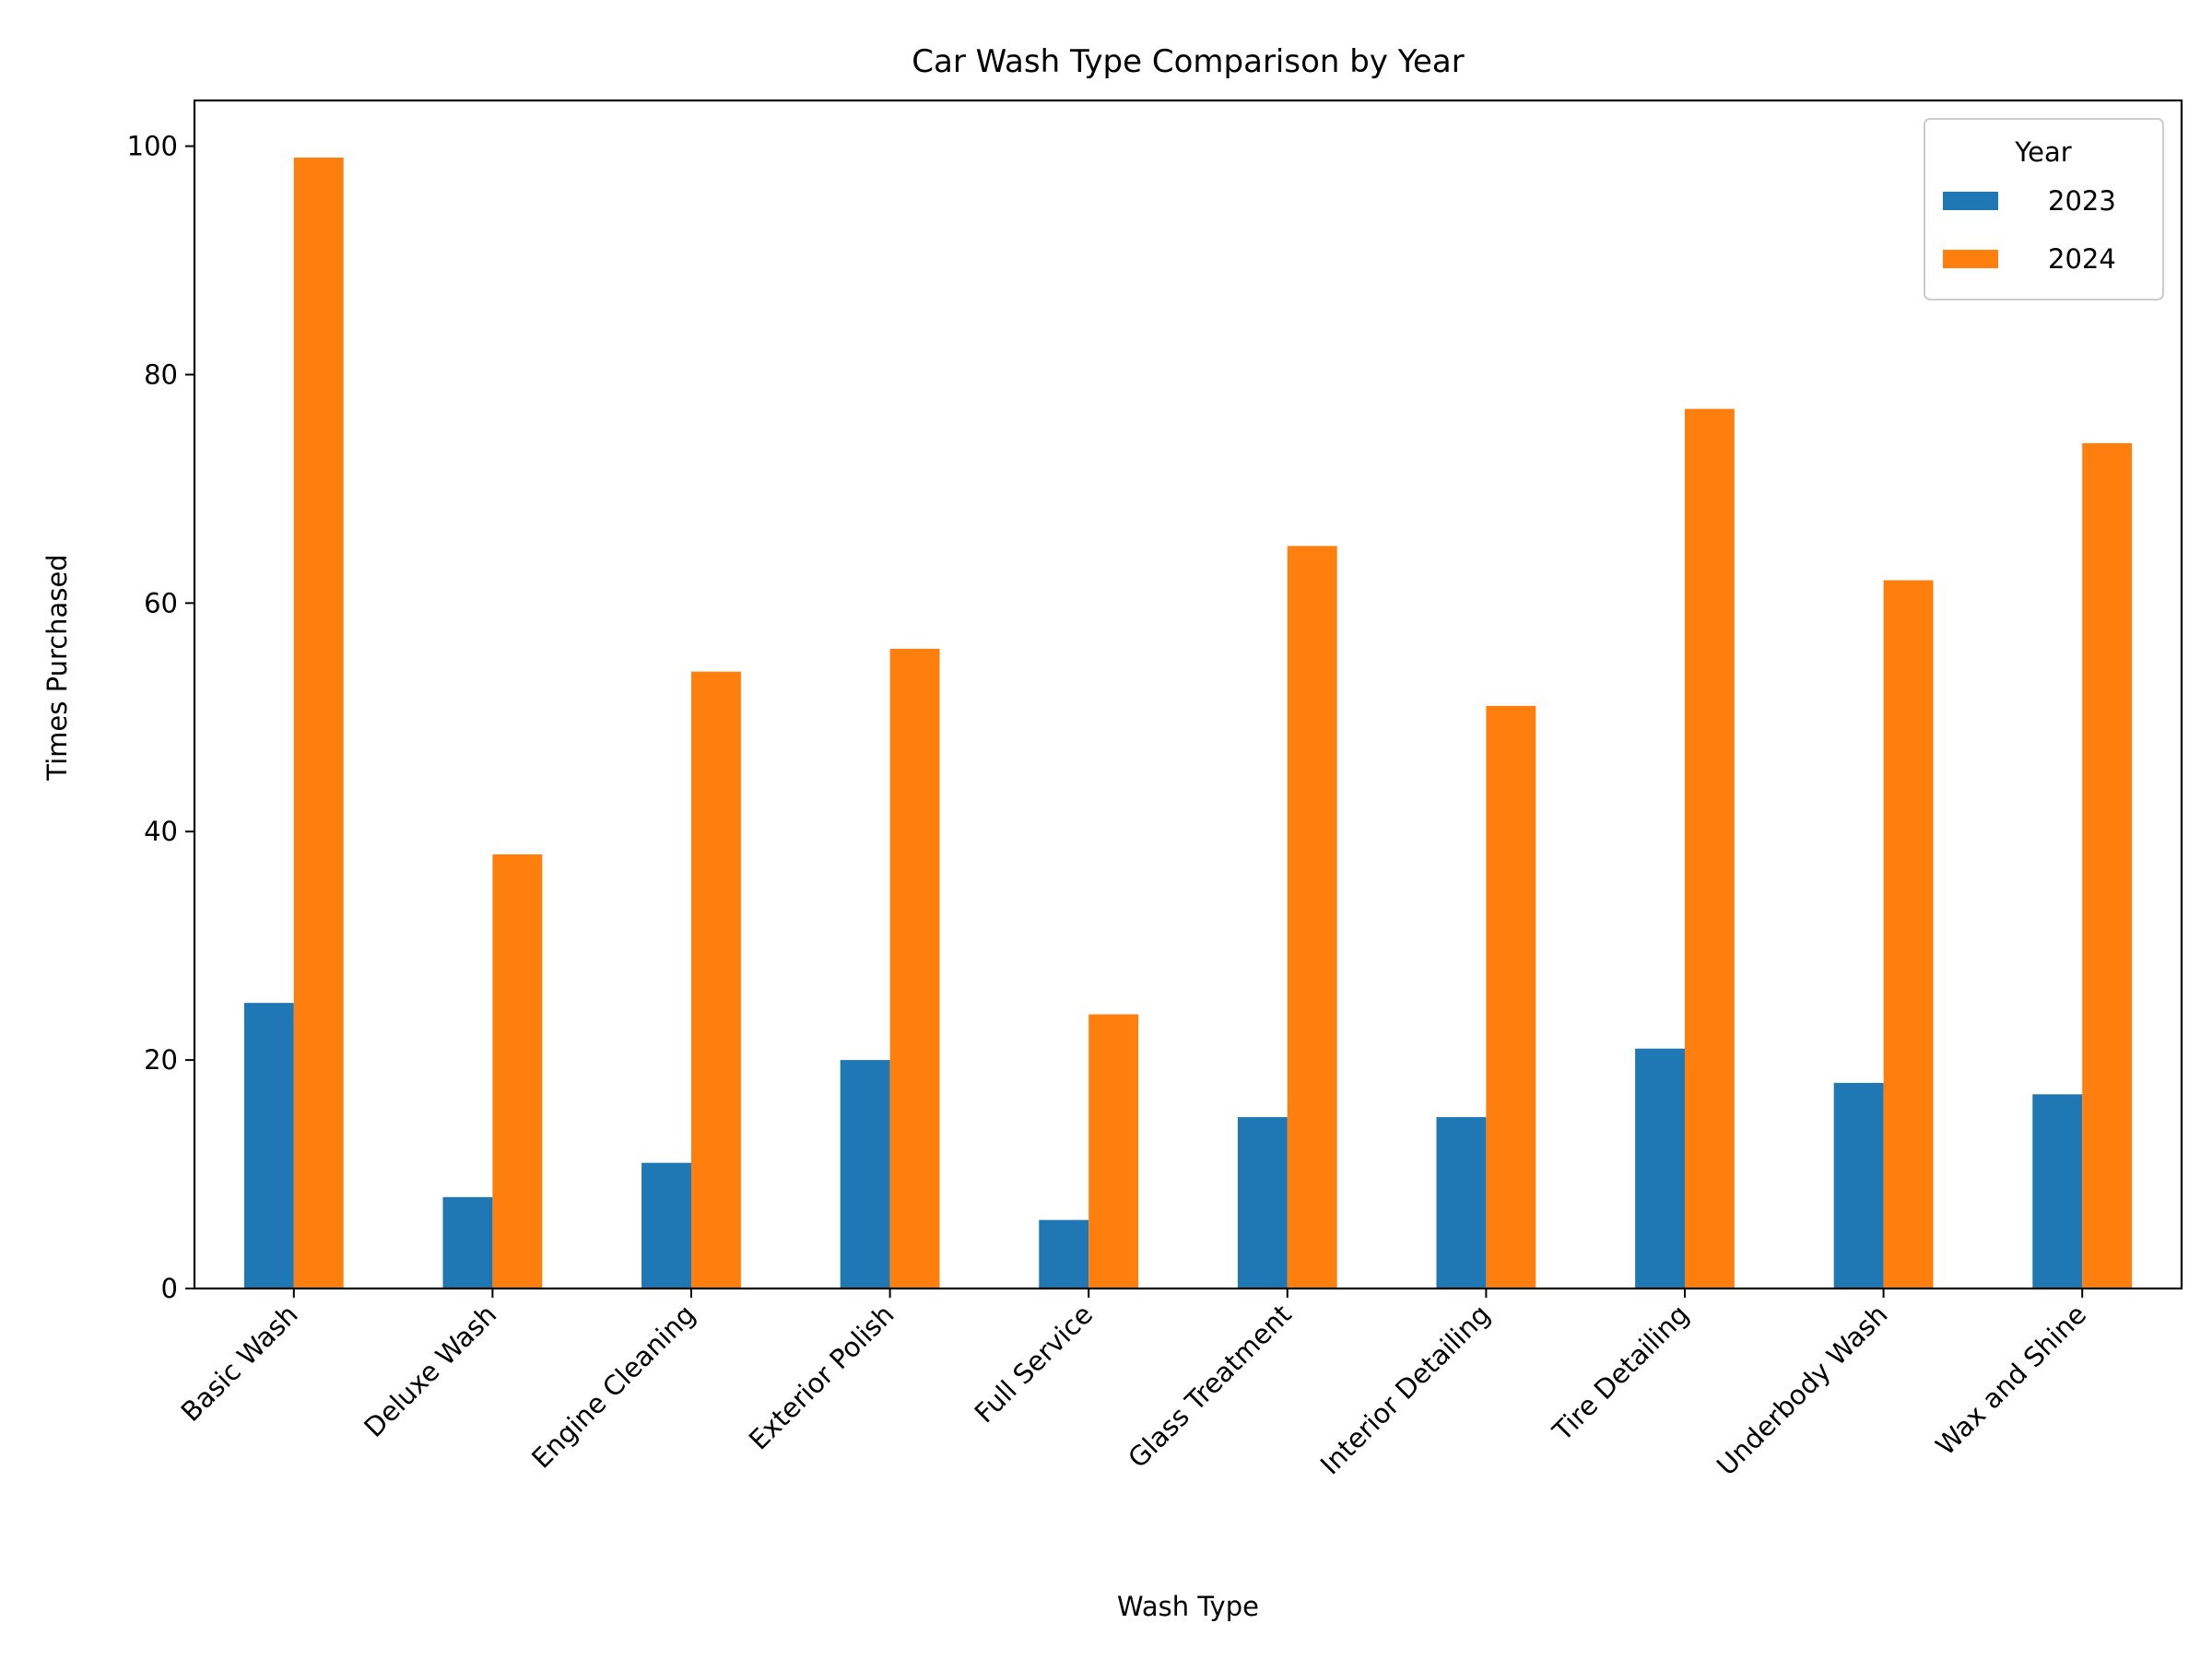 The width and height of the screenshot is (2212, 1659). I want to click on y-axis-label: Times Purchased, so click(57, 667).